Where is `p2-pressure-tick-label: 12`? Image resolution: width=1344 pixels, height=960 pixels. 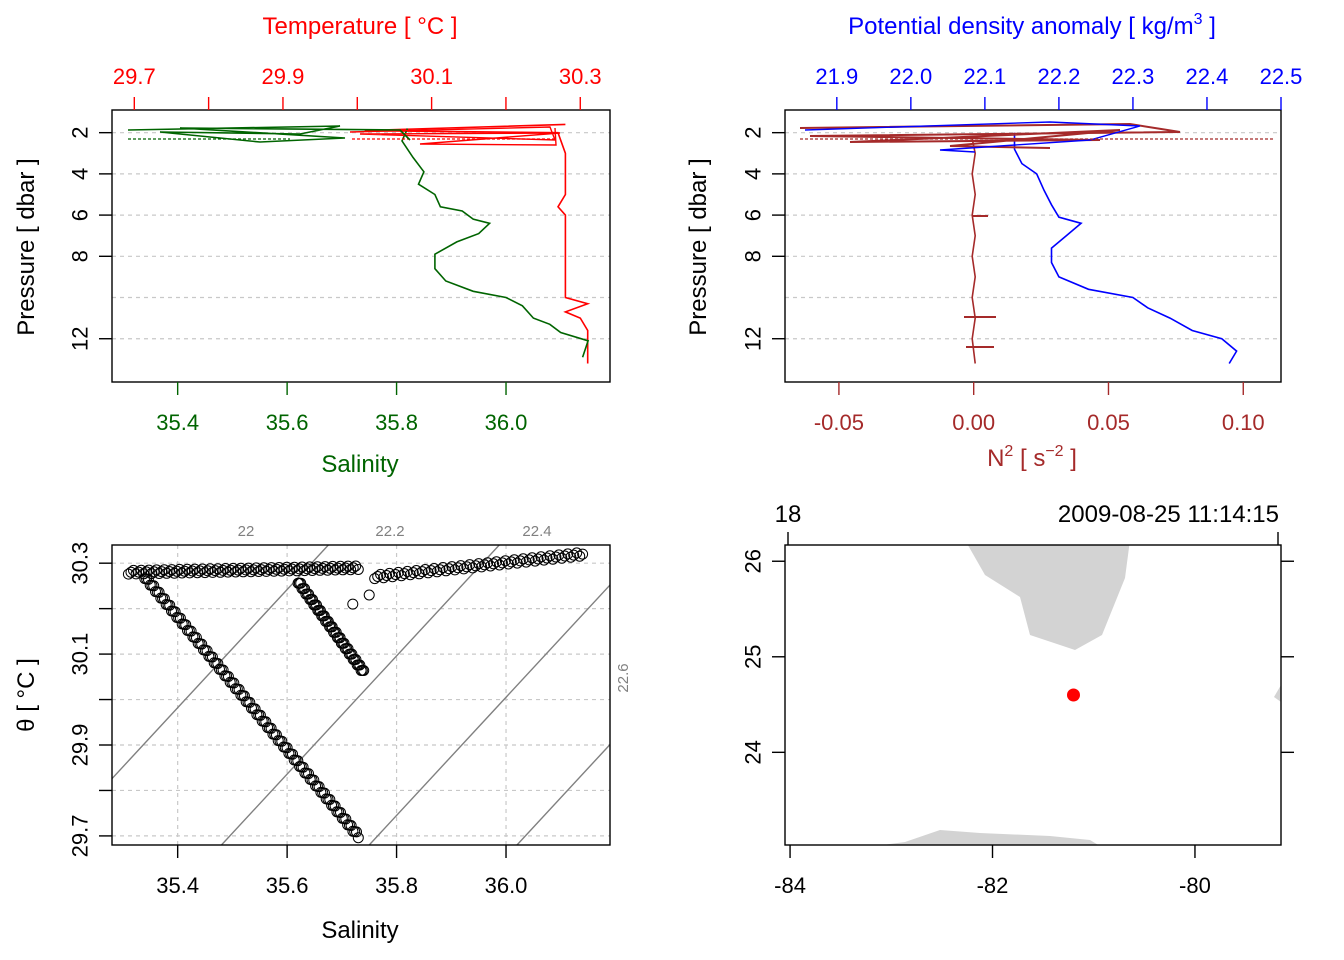
p2-pressure-tick-label: 12 is located at coordinates (753, 338).